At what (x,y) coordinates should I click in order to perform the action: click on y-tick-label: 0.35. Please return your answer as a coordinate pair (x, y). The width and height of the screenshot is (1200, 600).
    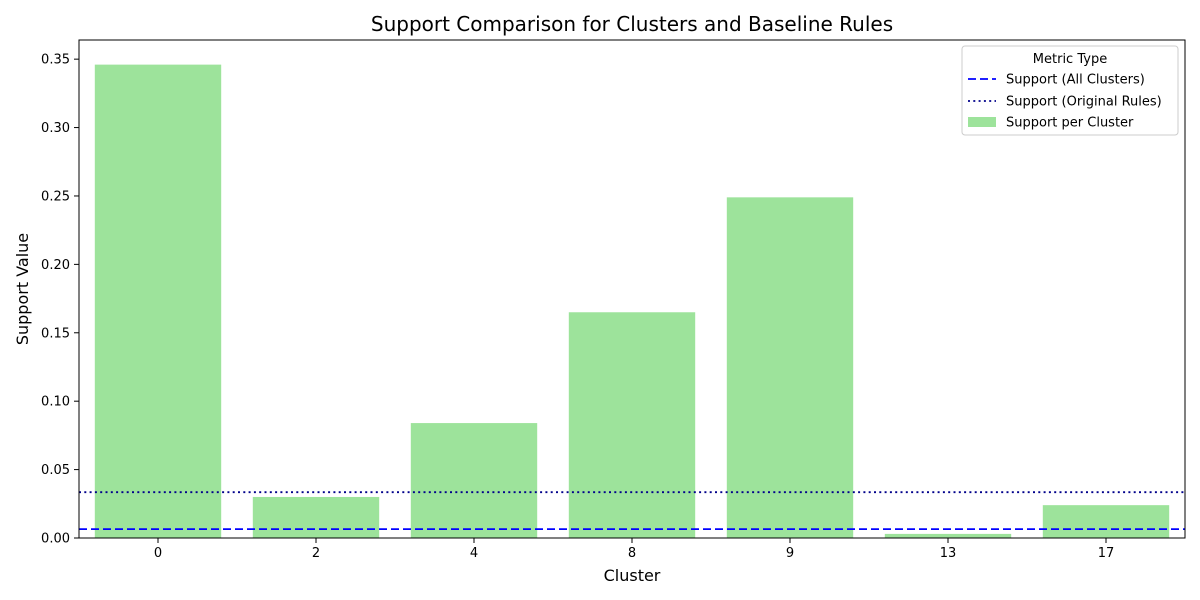
    Looking at the image, I should click on (55, 60).